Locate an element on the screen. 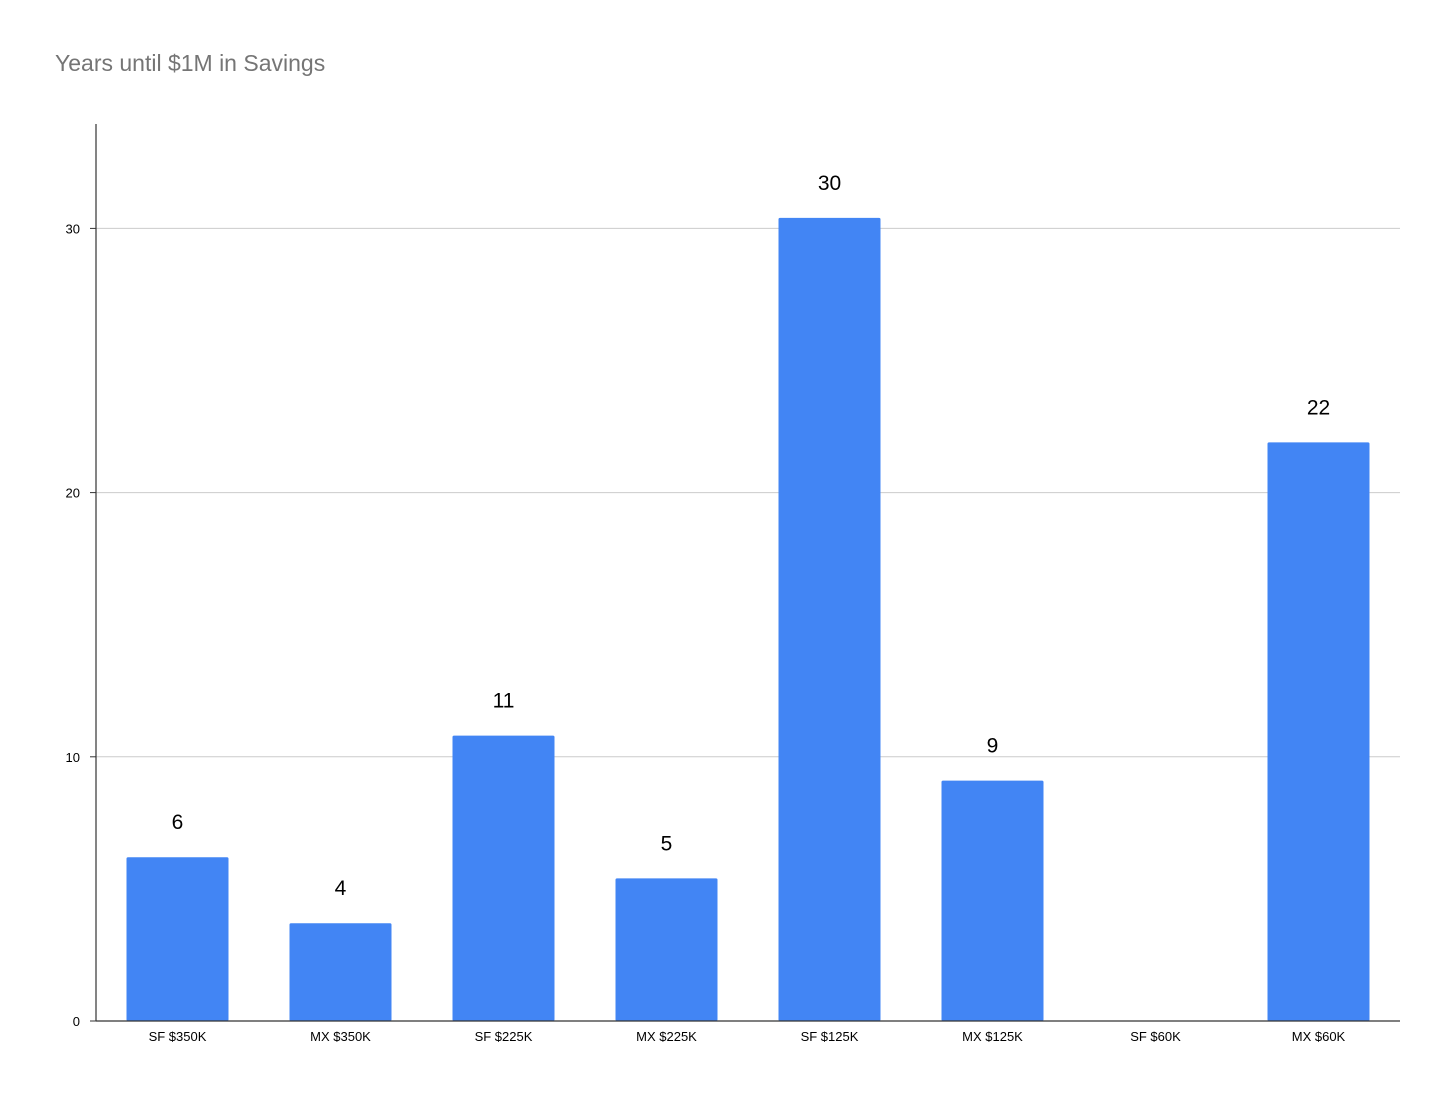  x-tick-label: SF $225K is located at coordinates (504, 1036).